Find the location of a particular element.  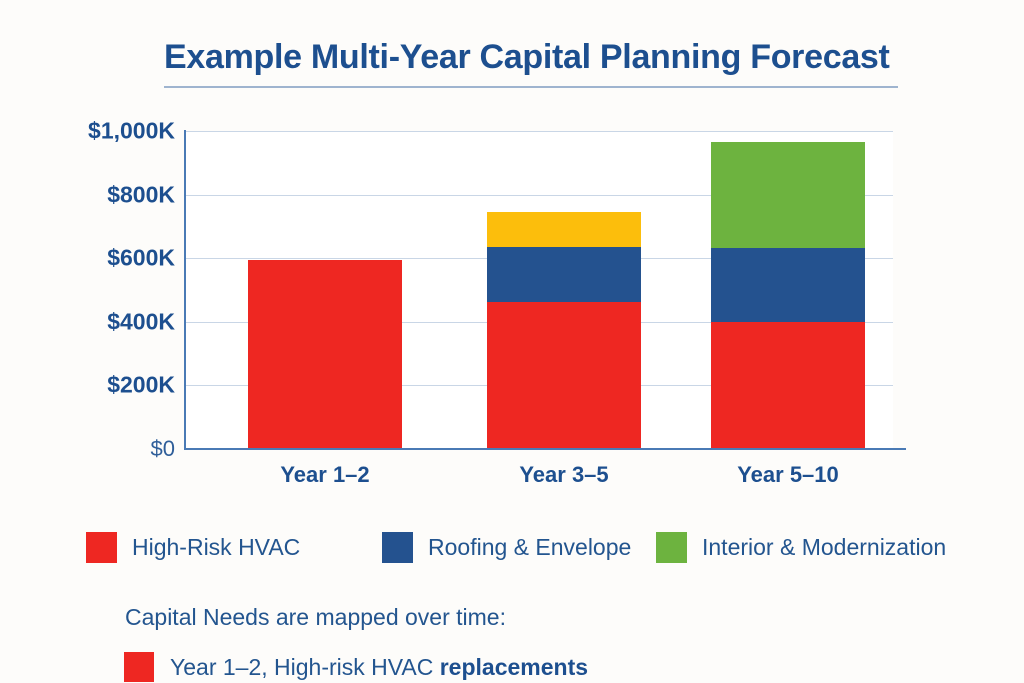

caption-heading: Capital Needs are mapped over time: is located at coordinates (315, 617).